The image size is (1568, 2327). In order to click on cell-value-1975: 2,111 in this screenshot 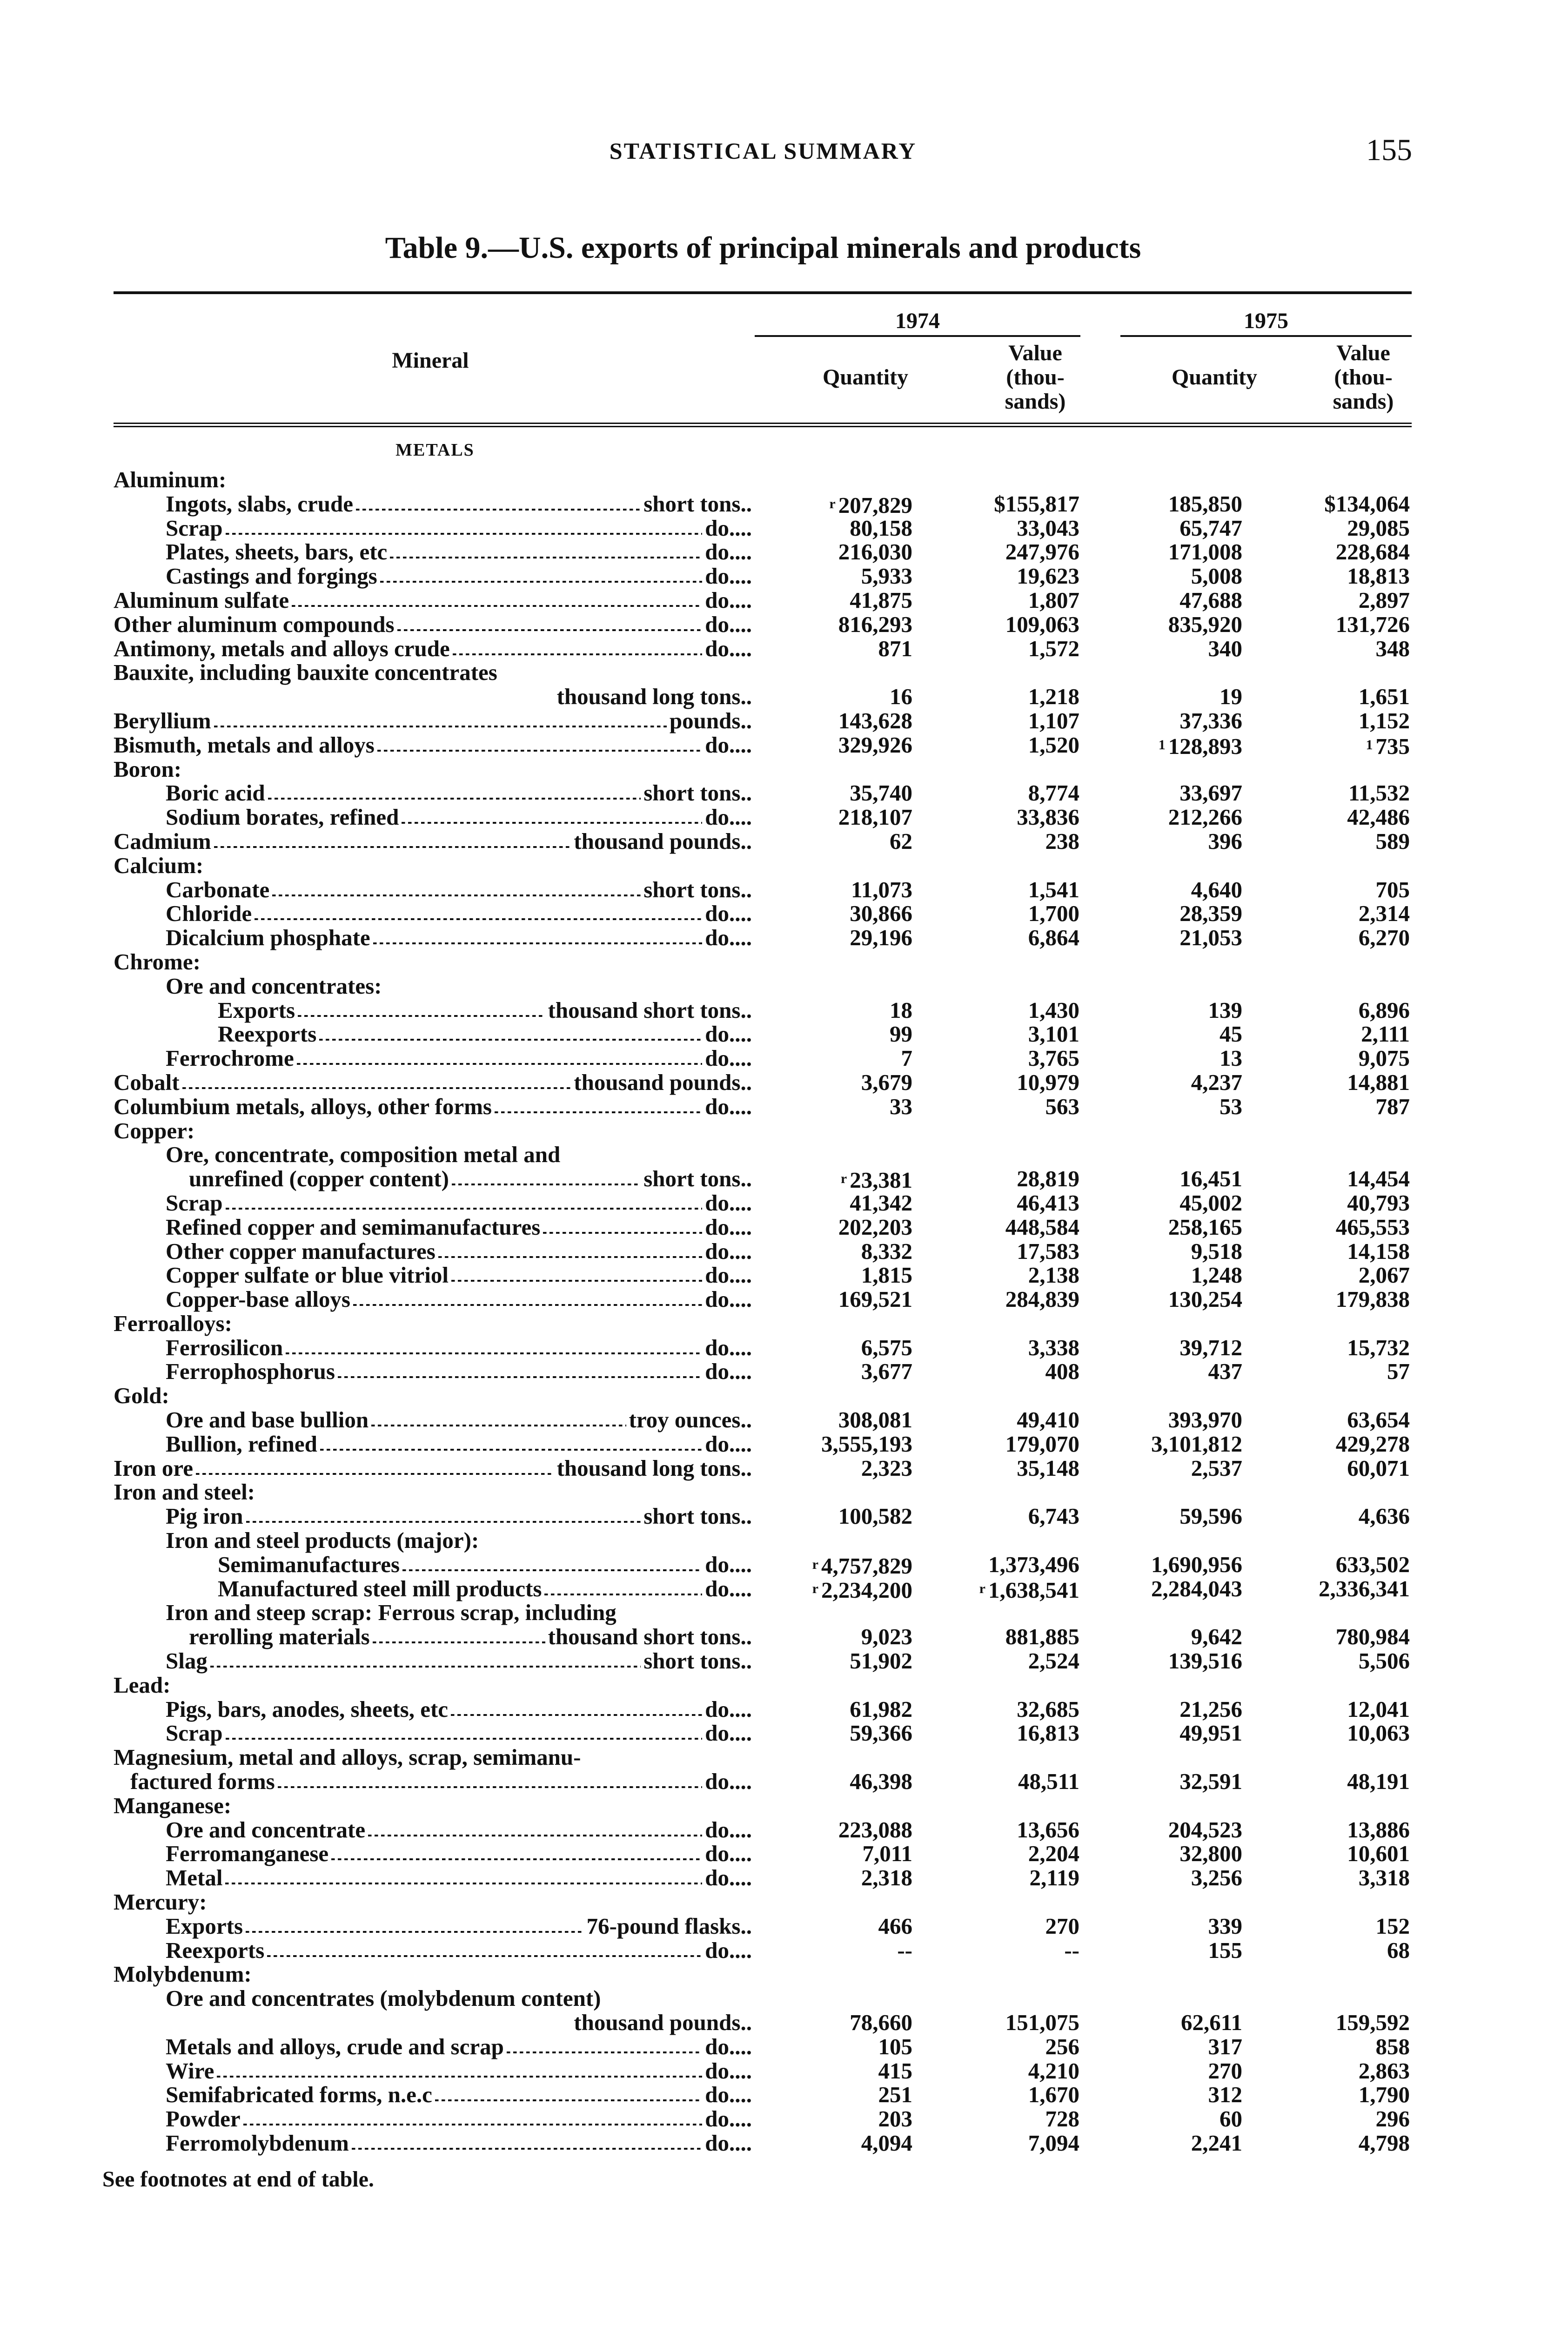, I will do `click(1385, 1034)`.